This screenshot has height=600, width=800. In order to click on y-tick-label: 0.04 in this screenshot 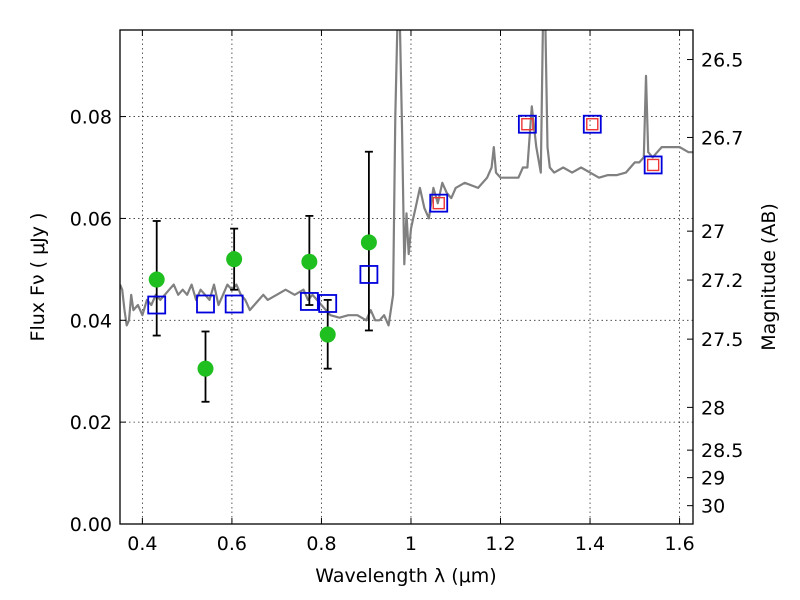, I will do `click(91, 321)`.